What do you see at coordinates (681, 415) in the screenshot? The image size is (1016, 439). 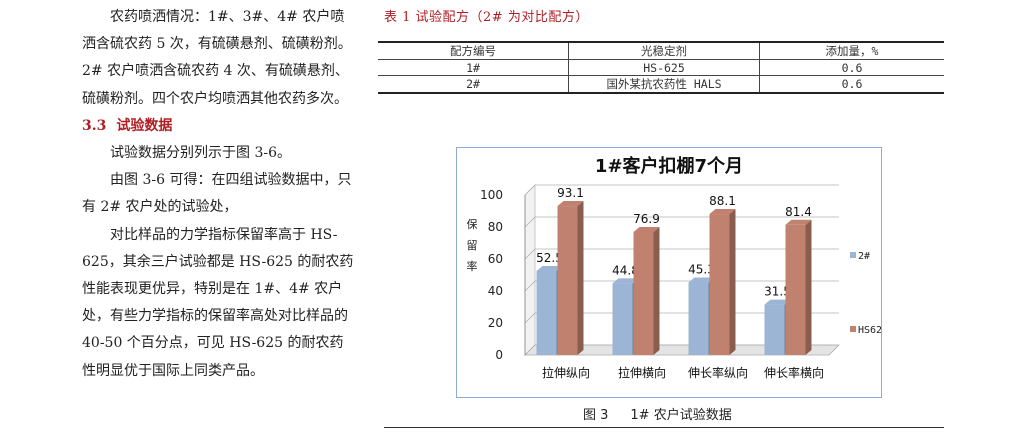 I see `figure-caption-text: 1# 农户试验数据` at bounding box center [681, 415].